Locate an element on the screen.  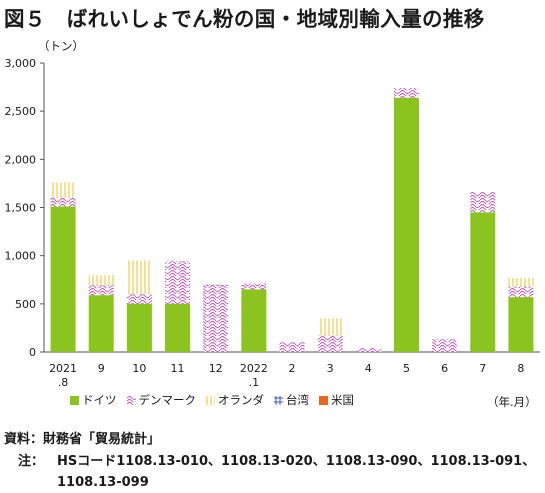
y-tick-label: 1,500 is located at coordinates (21, 208).